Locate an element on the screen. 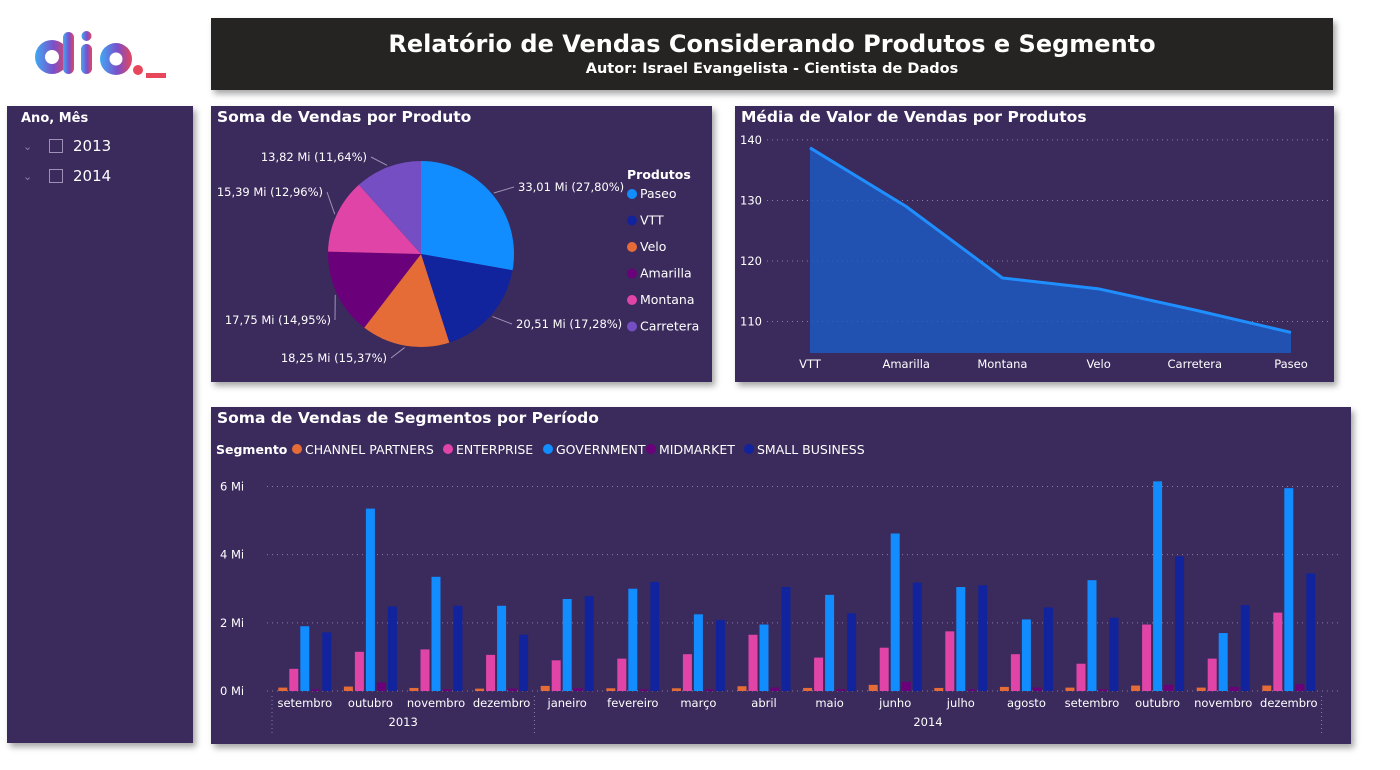 This screenshot has height=770, width=1400. pie-data-label: 13,82 Mi (11,64%) is located at coordinates (314, 157).